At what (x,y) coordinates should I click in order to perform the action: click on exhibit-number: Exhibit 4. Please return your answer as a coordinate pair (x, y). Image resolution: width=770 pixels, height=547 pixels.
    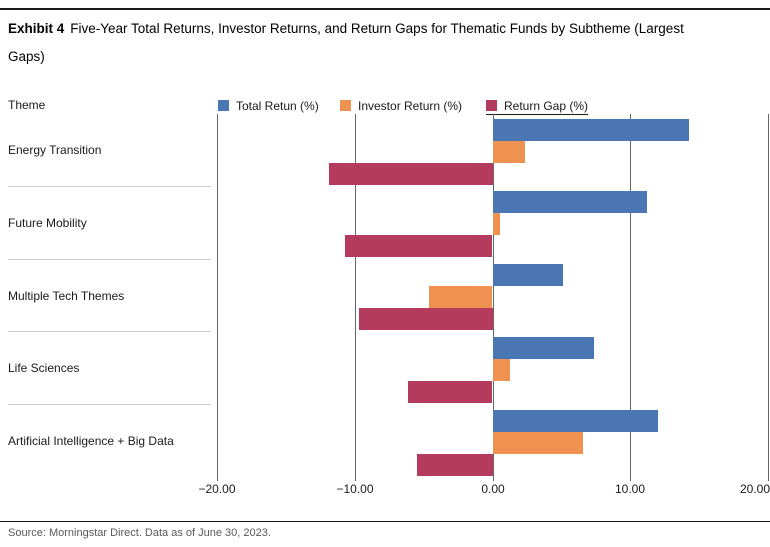
    Looking at the image, I should click on (36, 28).